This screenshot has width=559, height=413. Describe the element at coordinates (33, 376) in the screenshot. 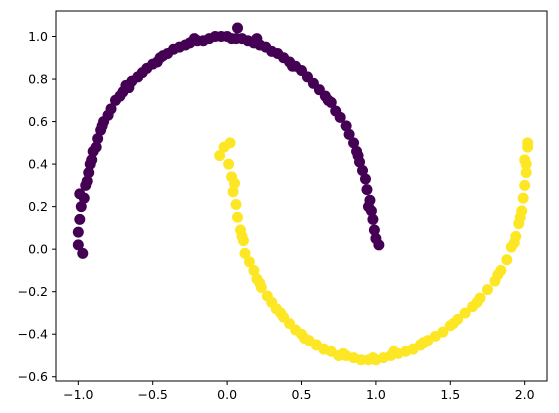

I see `y-tick-label: −0.6` at that location.